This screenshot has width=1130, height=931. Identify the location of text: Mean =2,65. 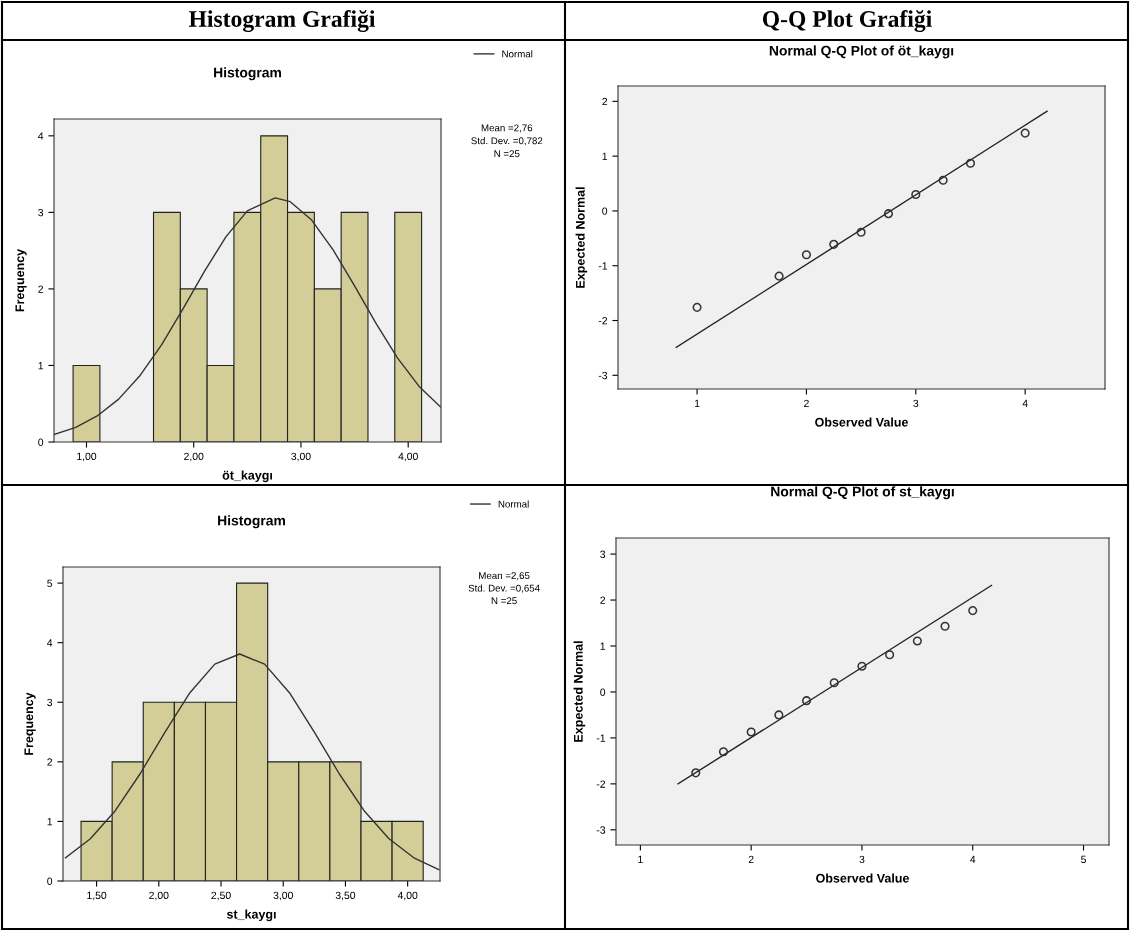
(504, 576).